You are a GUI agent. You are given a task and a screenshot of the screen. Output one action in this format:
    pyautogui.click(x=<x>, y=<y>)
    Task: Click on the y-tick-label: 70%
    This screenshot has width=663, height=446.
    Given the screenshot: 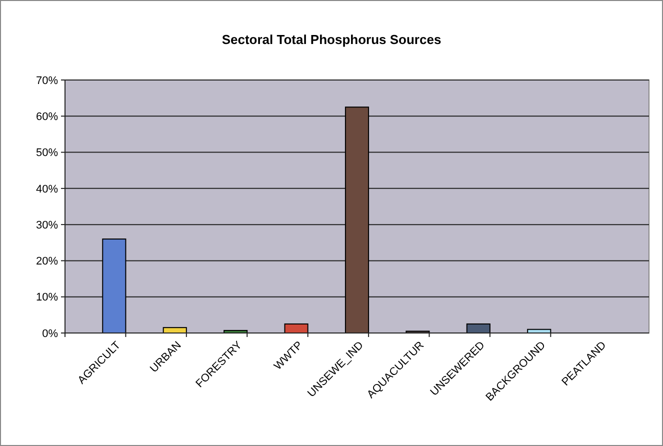 What is the action you would take?
    pyautogui.click(x=47, y=80)
    